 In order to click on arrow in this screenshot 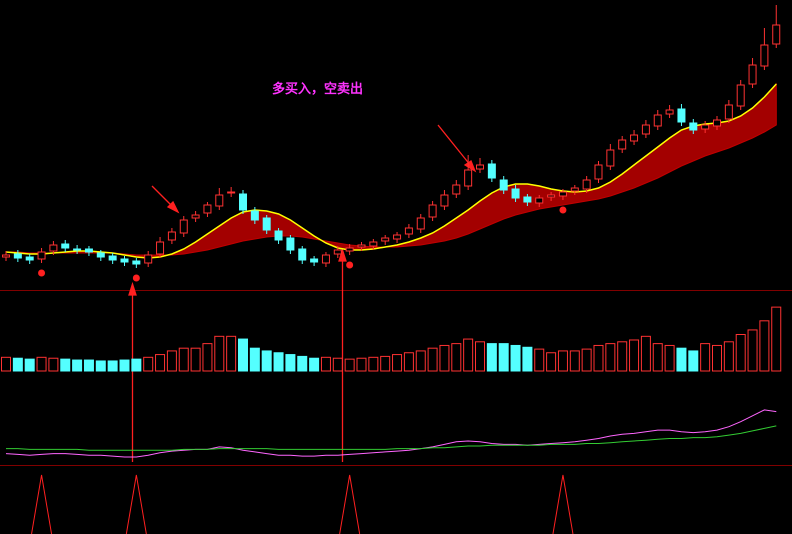, I will do `click(454, 145)`.